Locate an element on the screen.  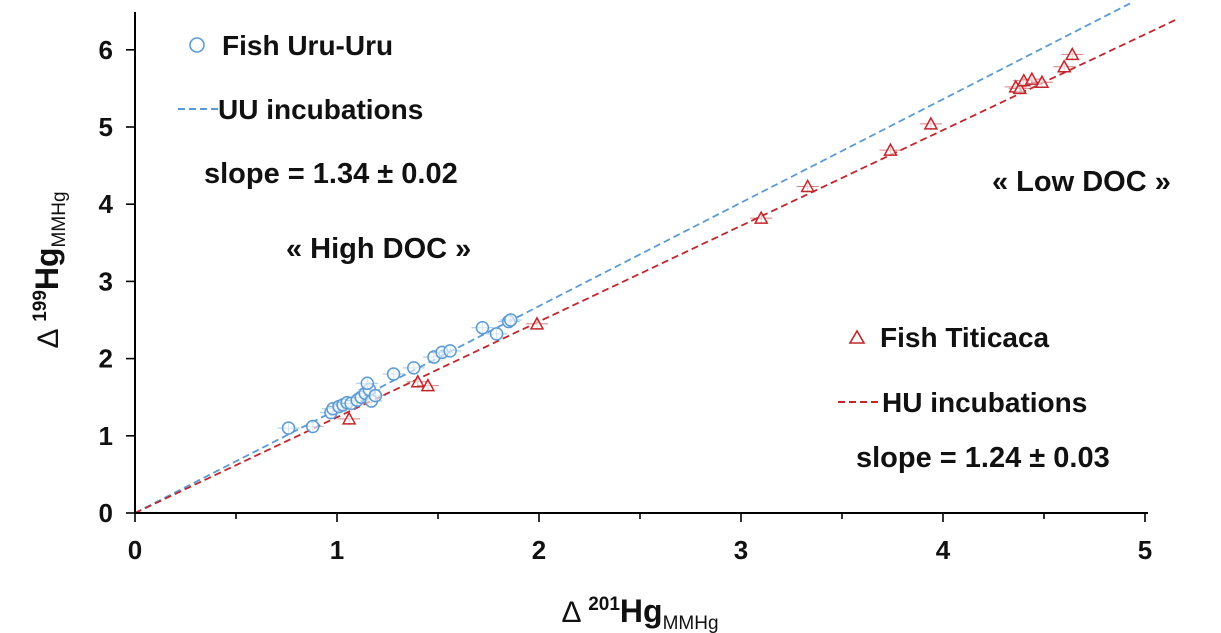
y-tick-label: 2 is located at coordinates (106, 359).